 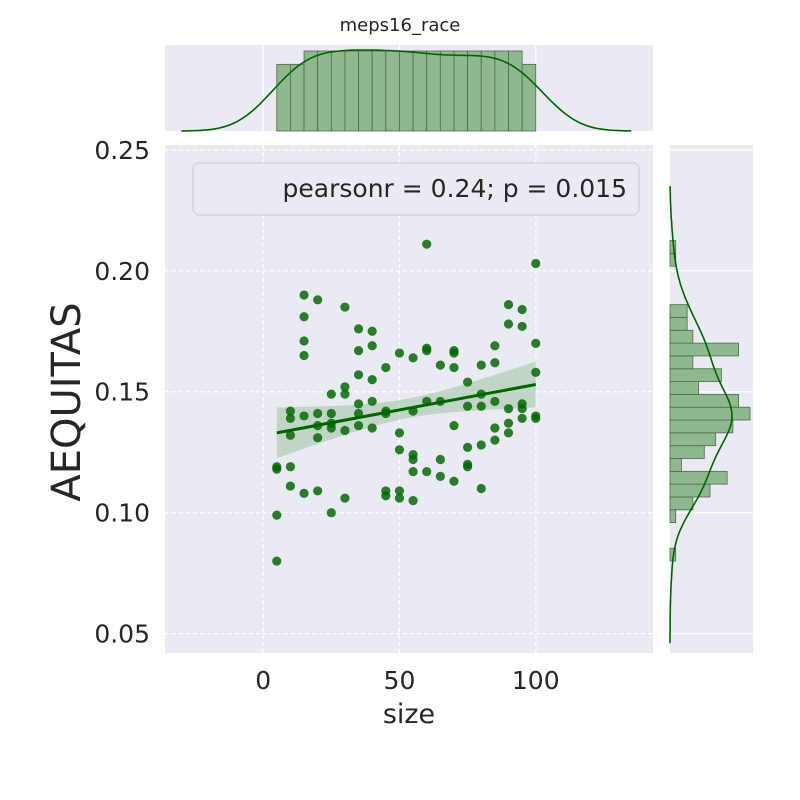 I want to click on x-tick-label: 0, so click(x=263, y=680).